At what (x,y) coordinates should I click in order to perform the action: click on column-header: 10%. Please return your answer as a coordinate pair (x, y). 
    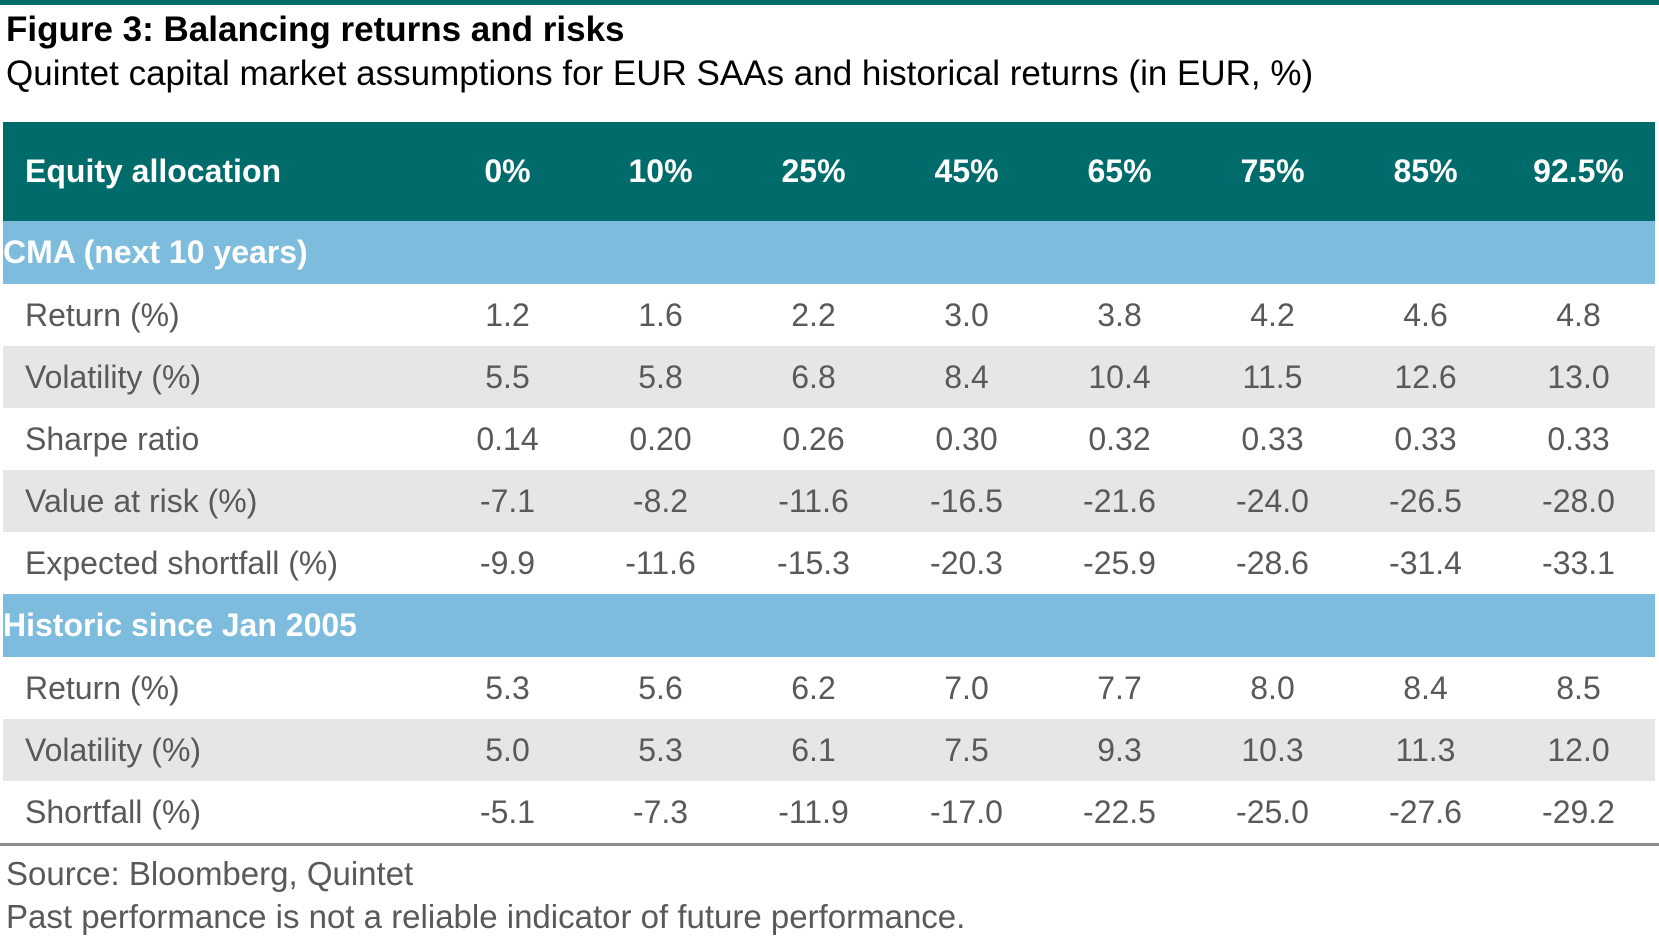
    Looking at the image, I should click on (660, 171).